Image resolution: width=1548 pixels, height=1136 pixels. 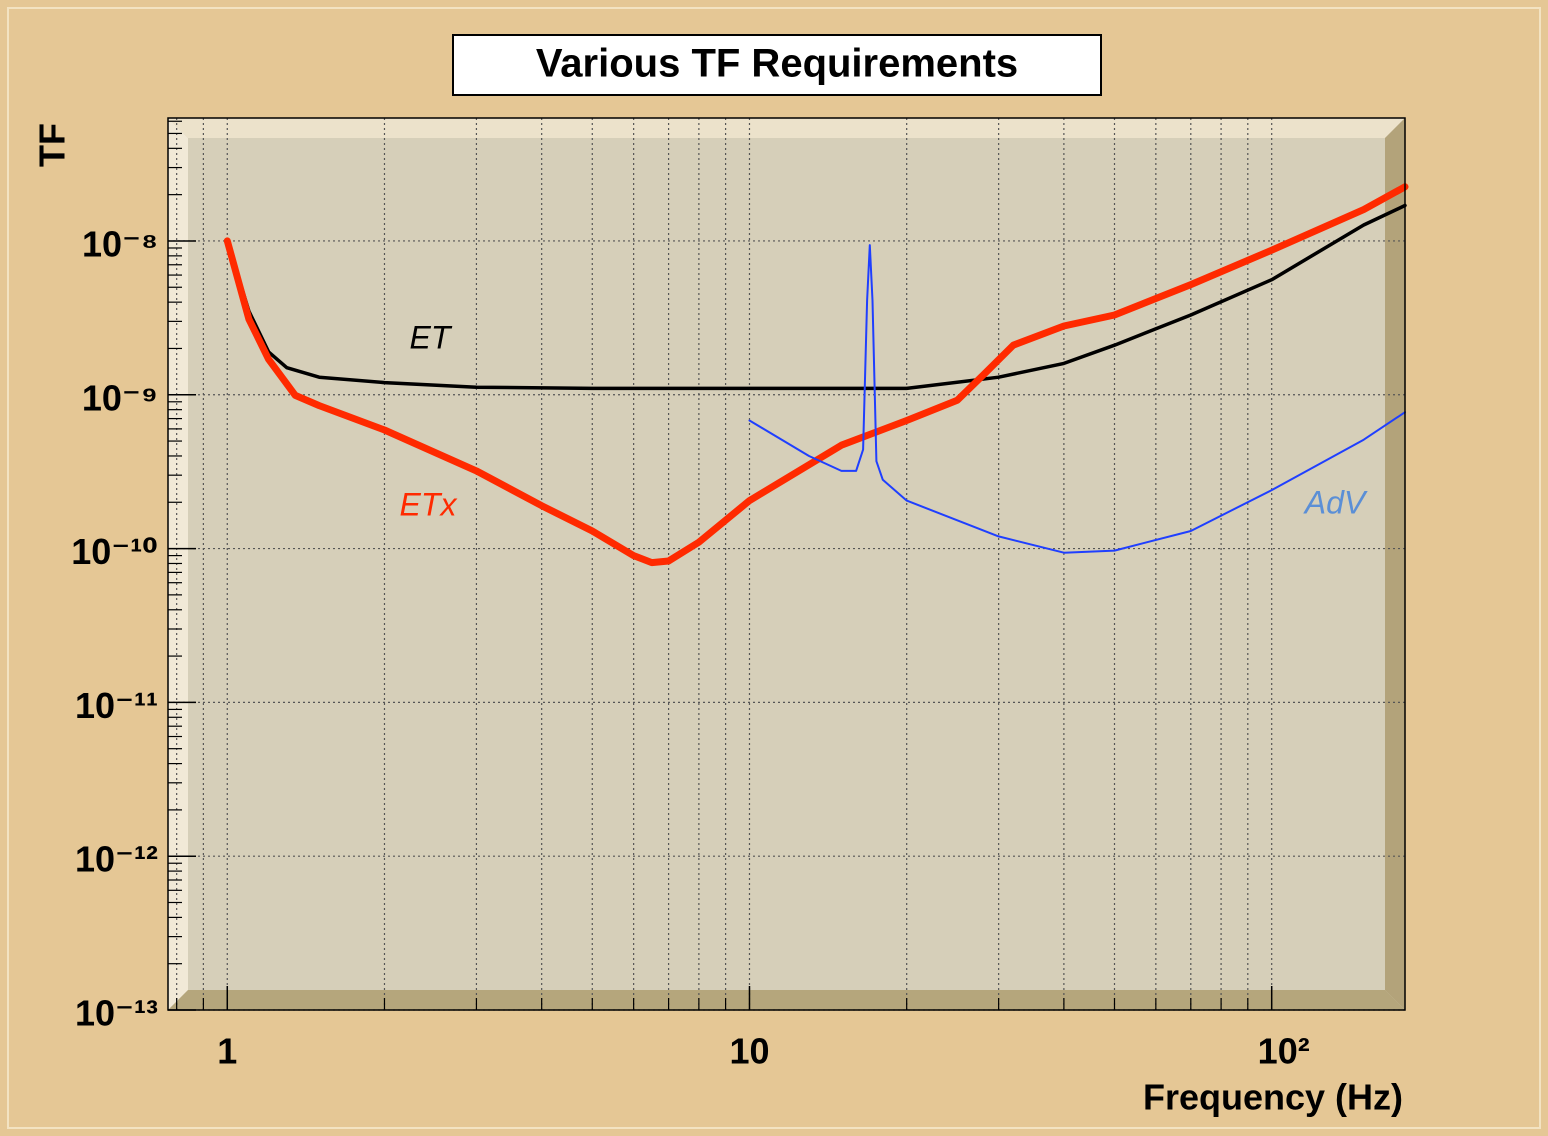 What do you see at coordinates (429, 504) in the screenshot?
I see `annotation: ETx` at bounding box center [429, 504].